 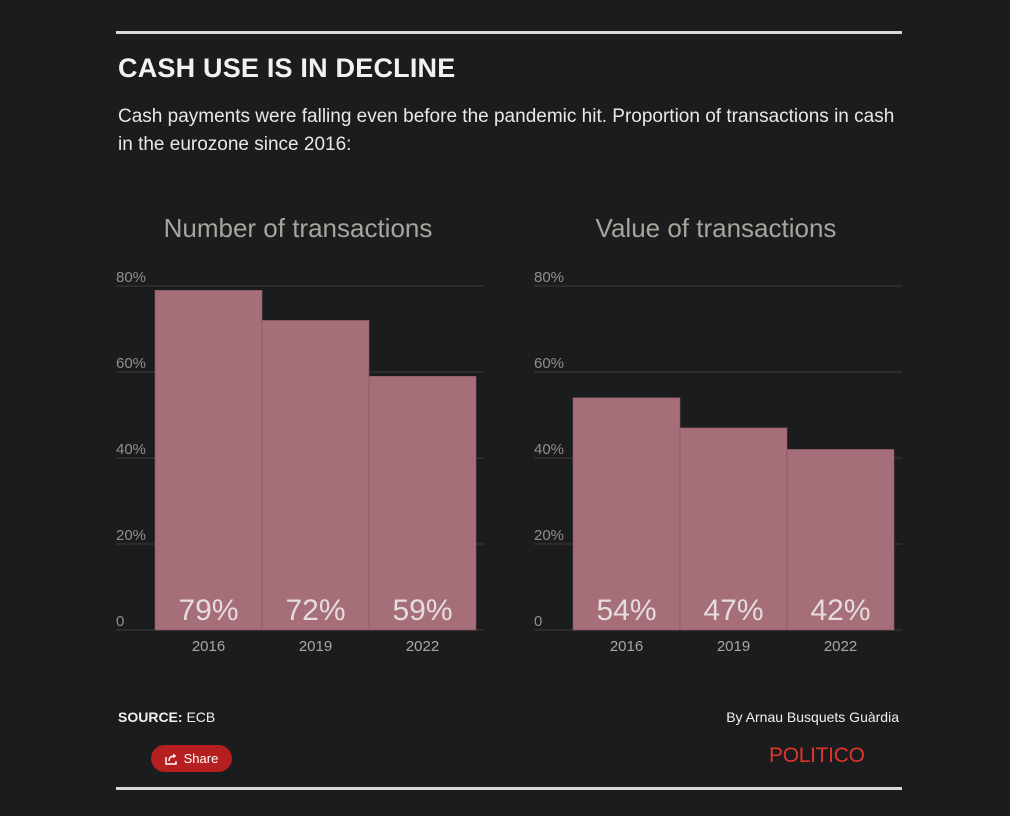 I want to click on chart-title: Value of transactions, so click(x=716, y=228).